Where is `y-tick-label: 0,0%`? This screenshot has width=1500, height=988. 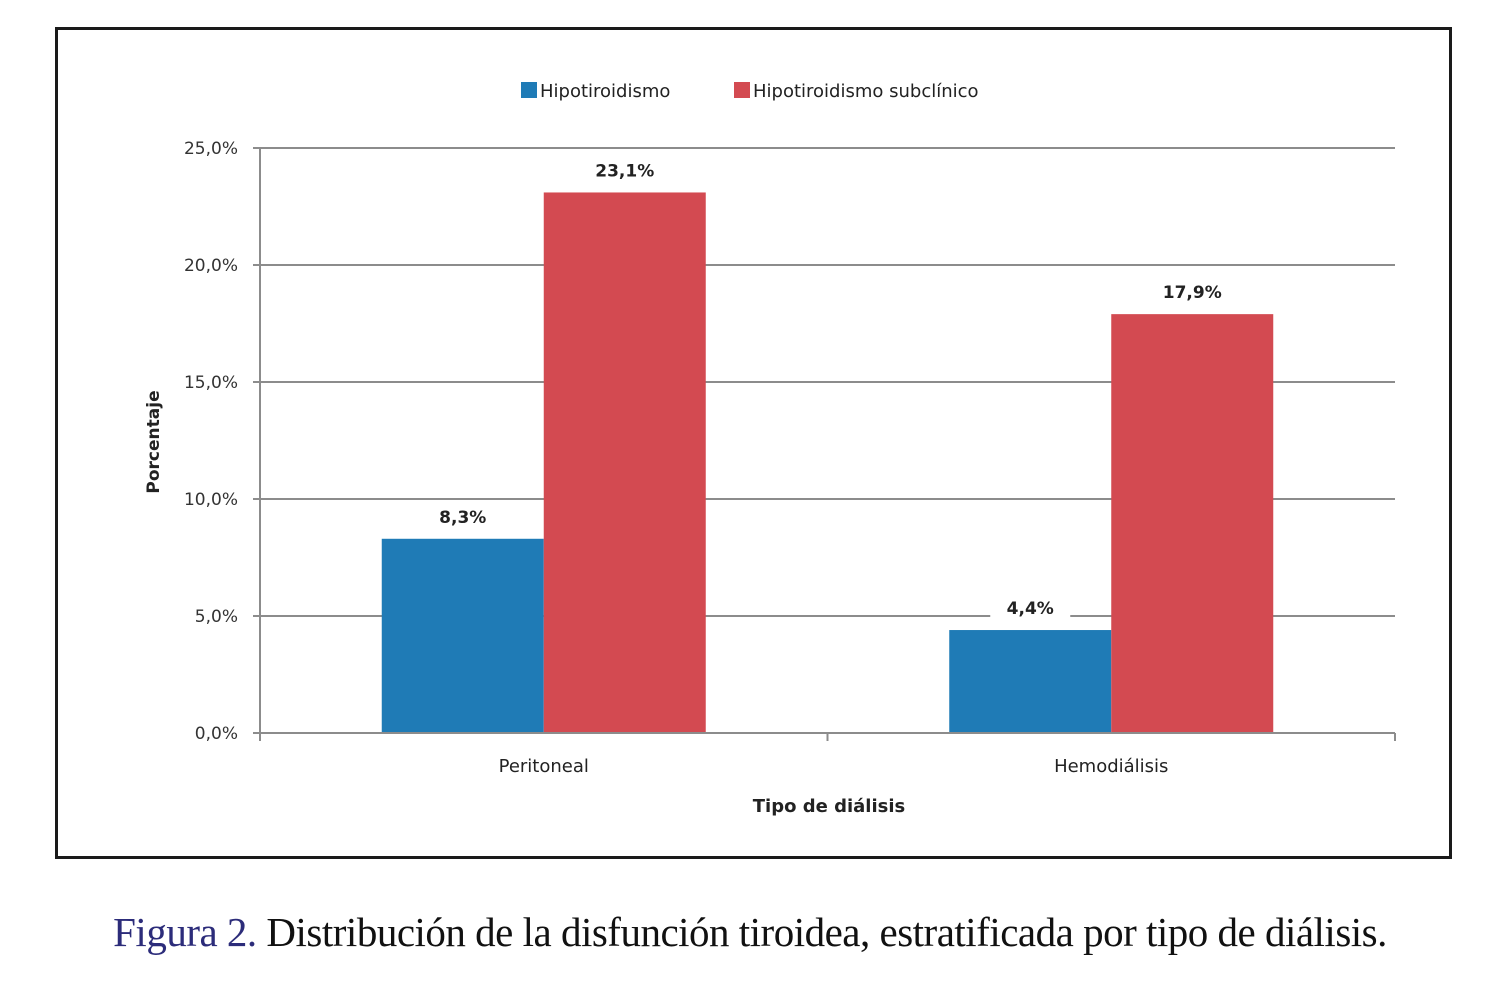
y-tick-label: 0,0% is located at coordinates (216, 734).